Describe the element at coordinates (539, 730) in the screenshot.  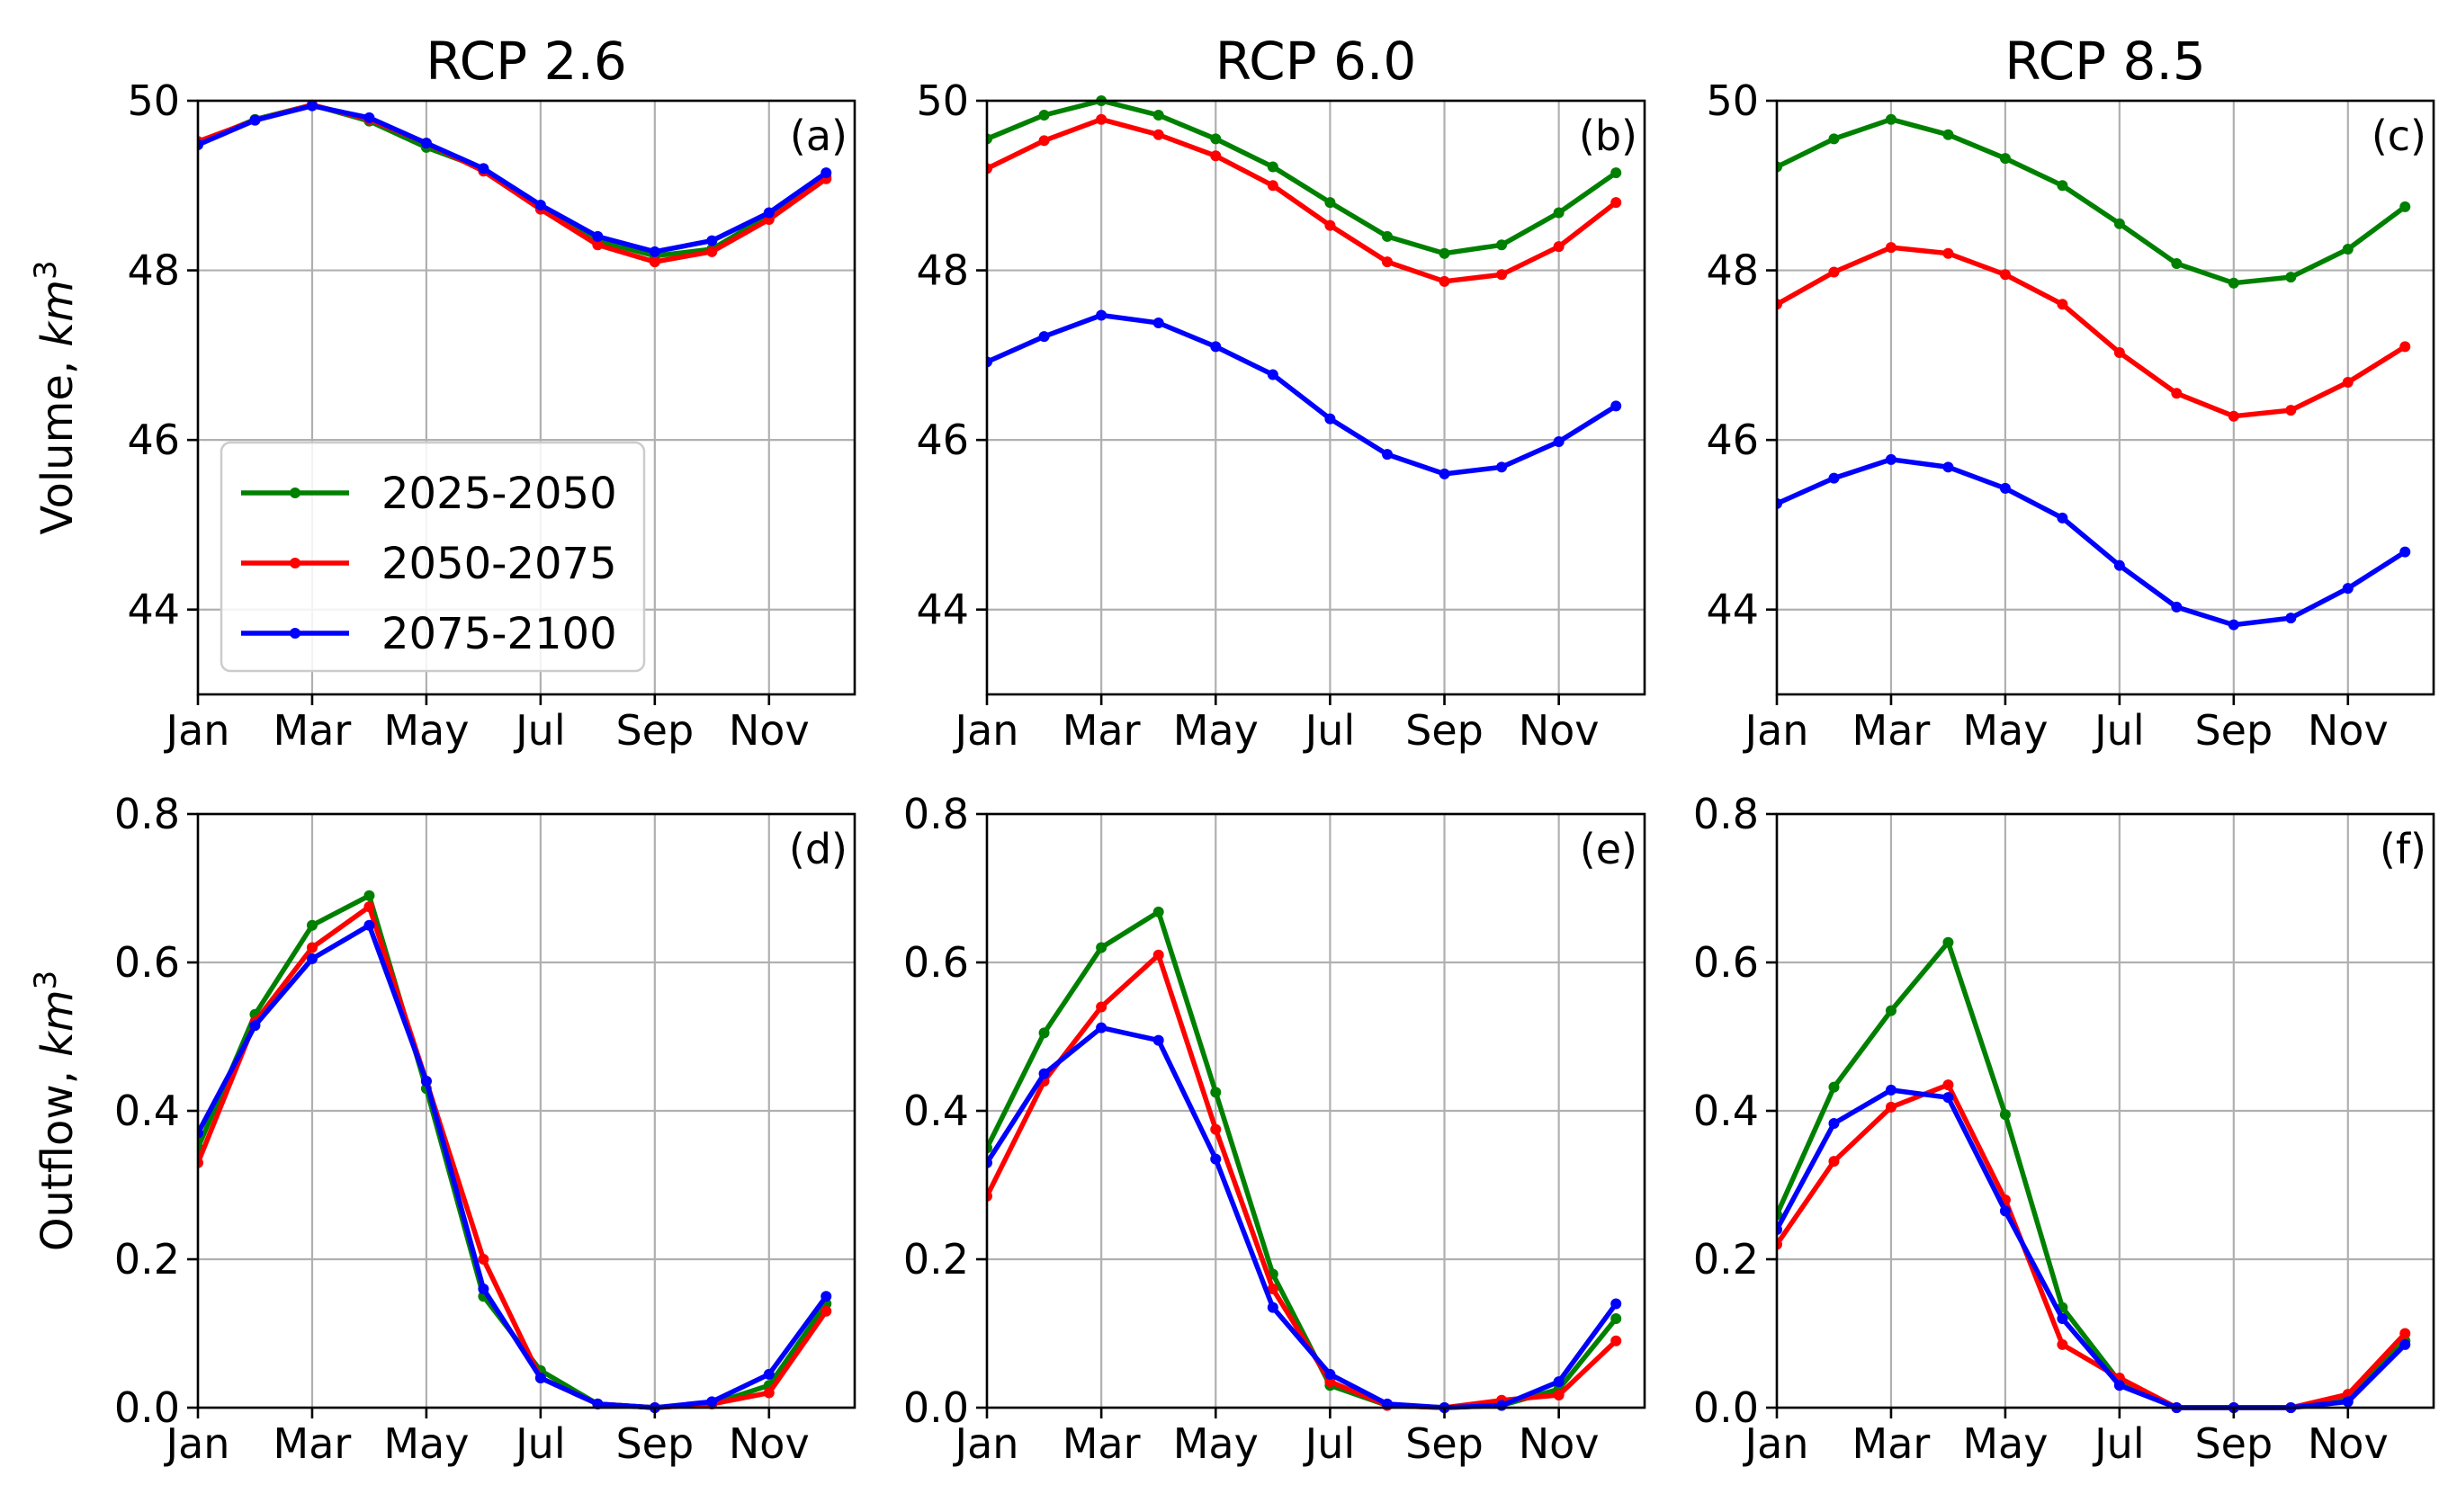
I see `x-tick-label: Jul` at that location.